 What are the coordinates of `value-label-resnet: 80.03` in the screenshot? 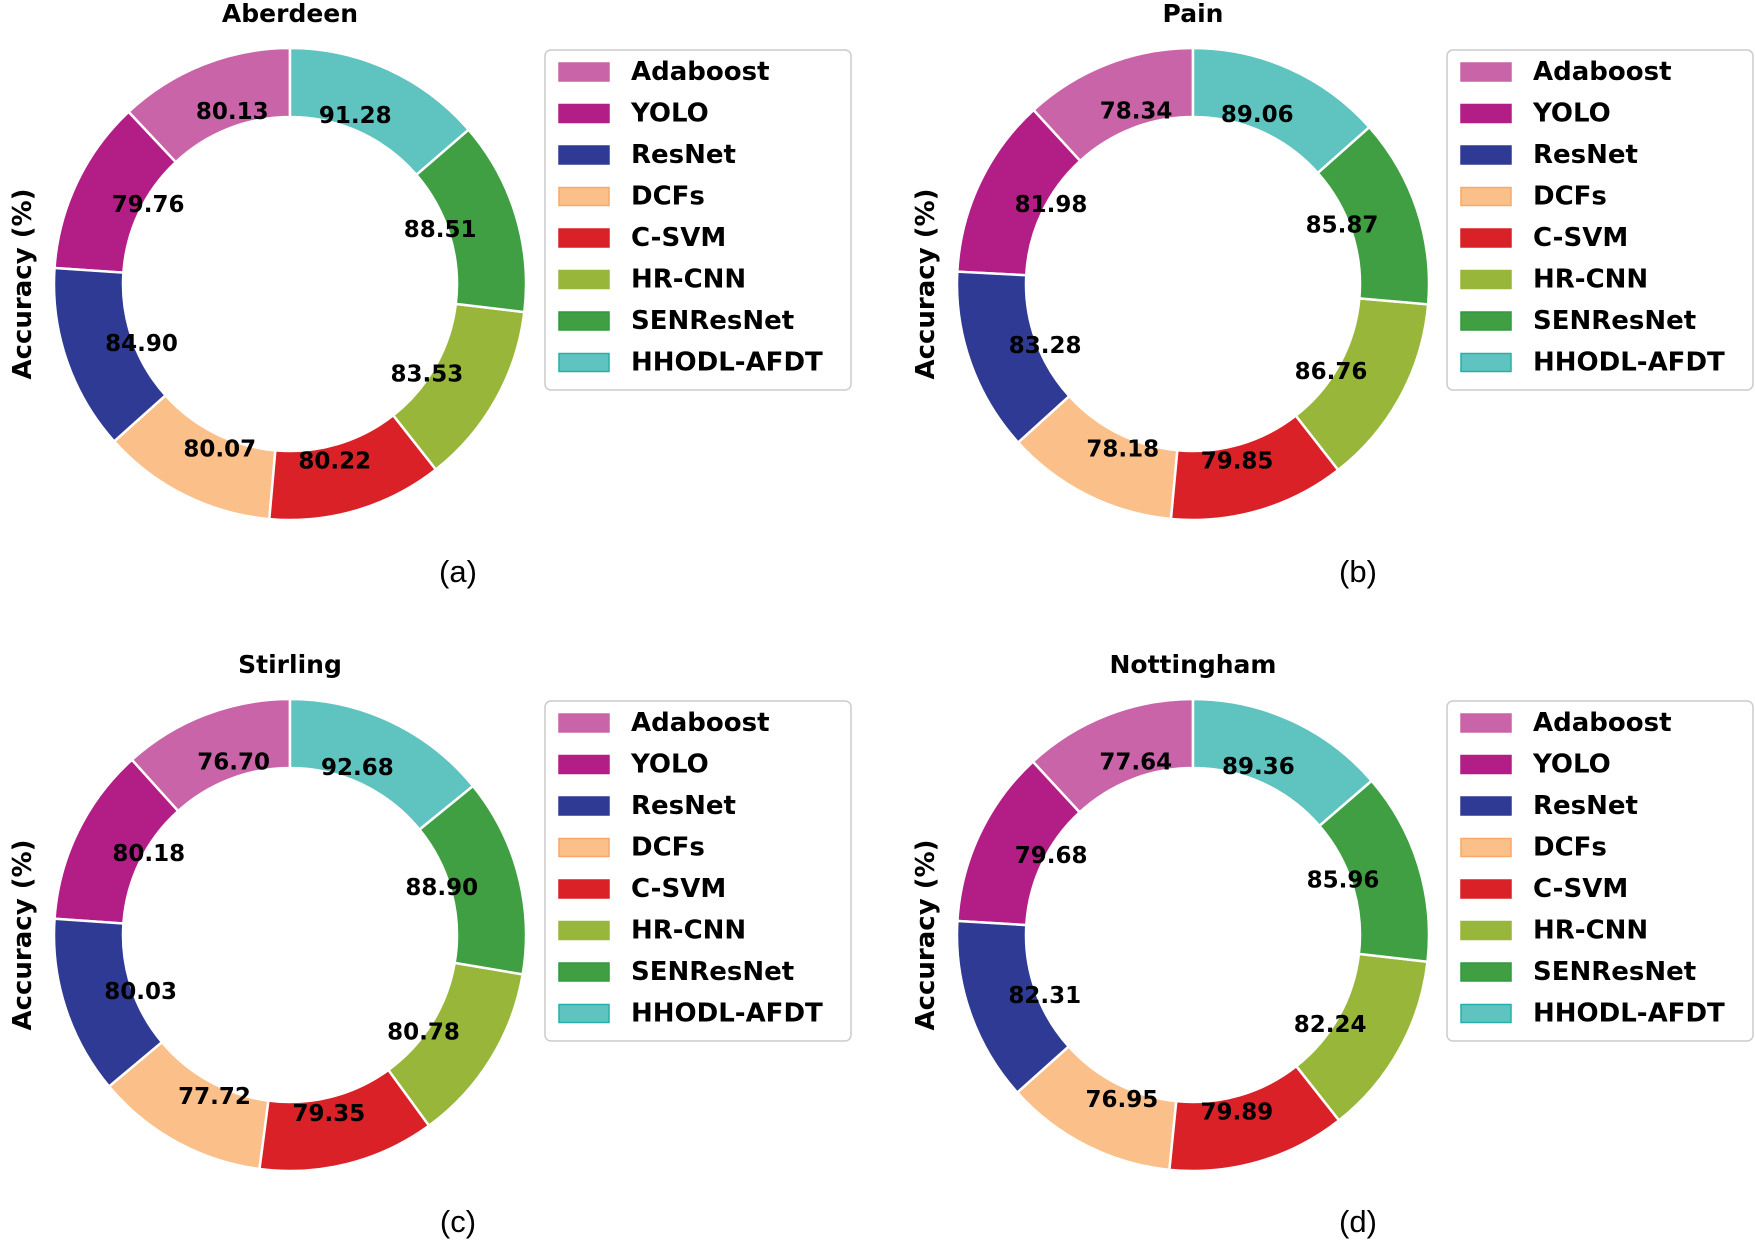 It's located at (140, 992).